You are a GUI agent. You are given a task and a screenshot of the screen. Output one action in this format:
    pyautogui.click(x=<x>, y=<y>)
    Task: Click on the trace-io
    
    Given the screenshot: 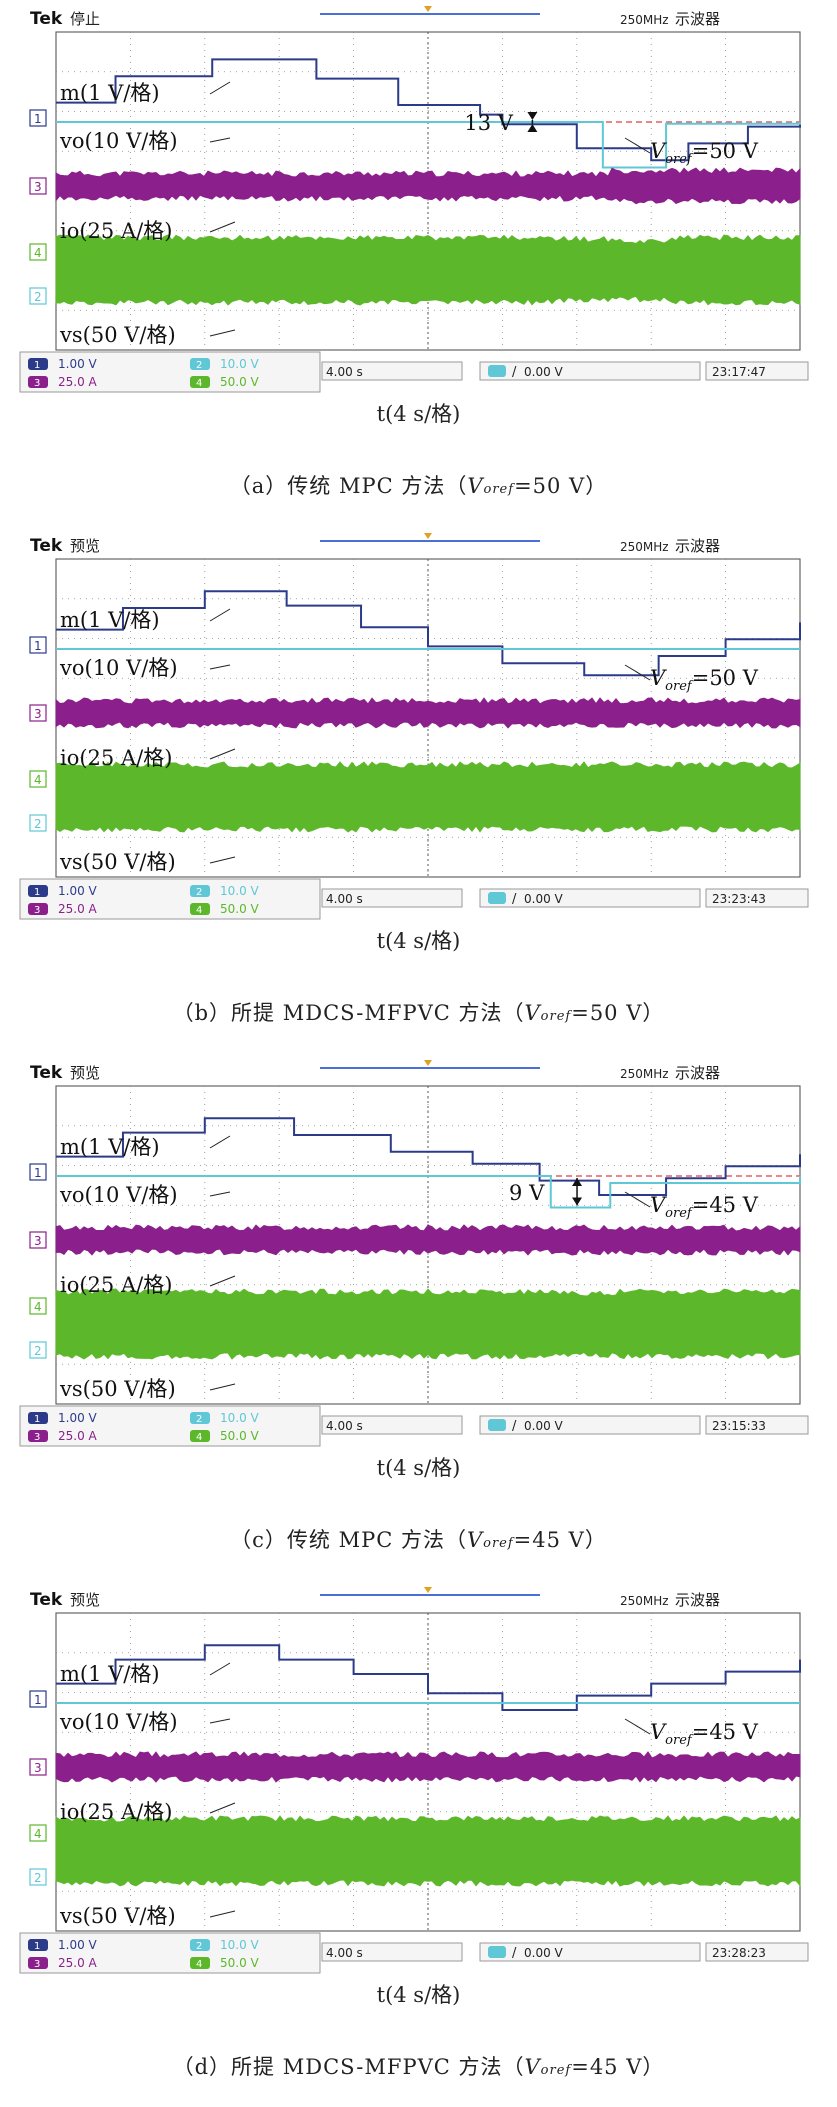 What is the action you would take?
    pyautogui.click(x=428, y=186)
    